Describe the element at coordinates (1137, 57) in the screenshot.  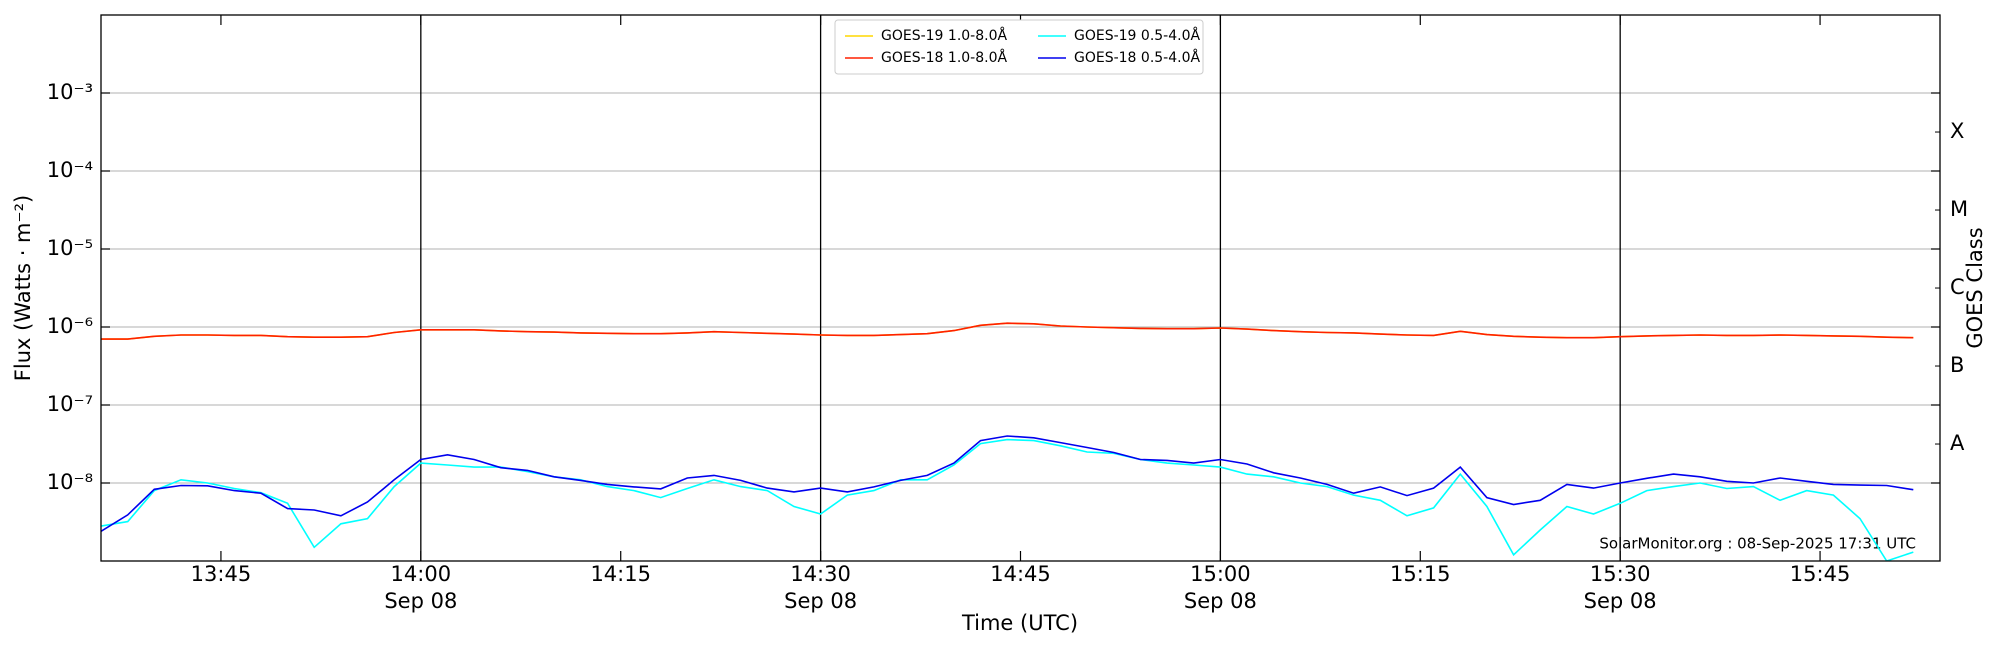
I see `legend-label: GOES-18 0.5-4.0Å` at that location.